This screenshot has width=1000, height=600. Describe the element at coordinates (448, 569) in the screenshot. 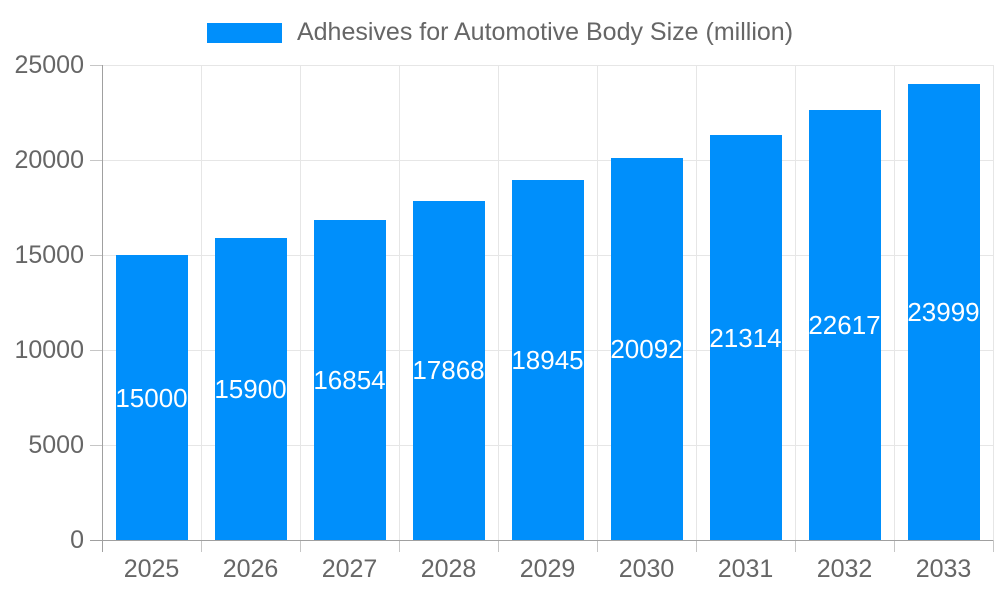

I see `x-tick-label: 2028` at that location.